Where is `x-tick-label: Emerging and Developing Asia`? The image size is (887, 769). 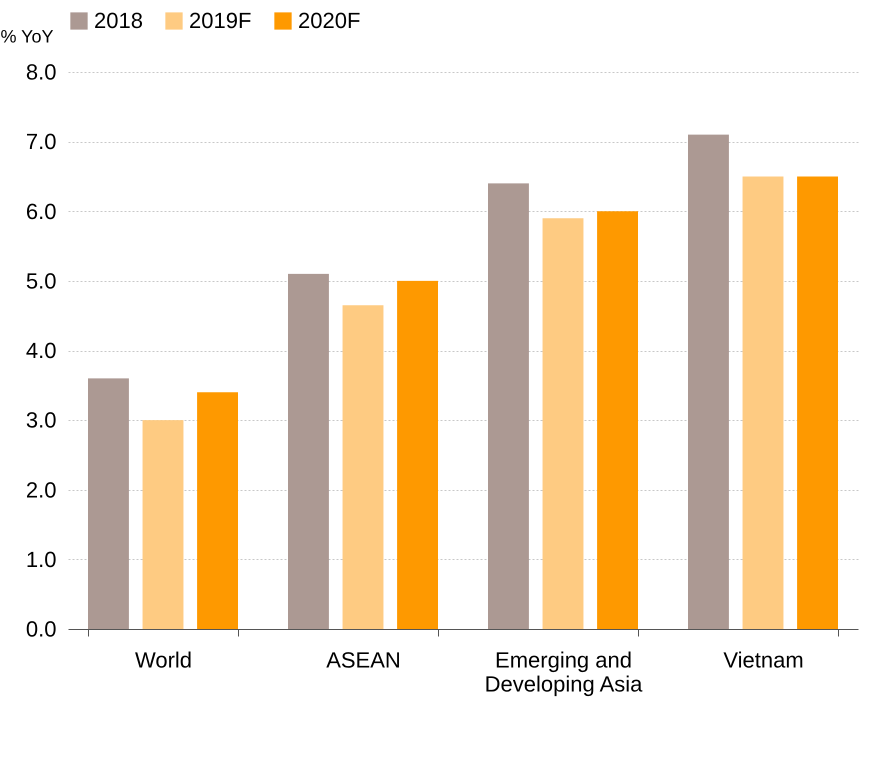 x-tick-label: Emerging and Developing Asia is located at coordinates (564, 672).